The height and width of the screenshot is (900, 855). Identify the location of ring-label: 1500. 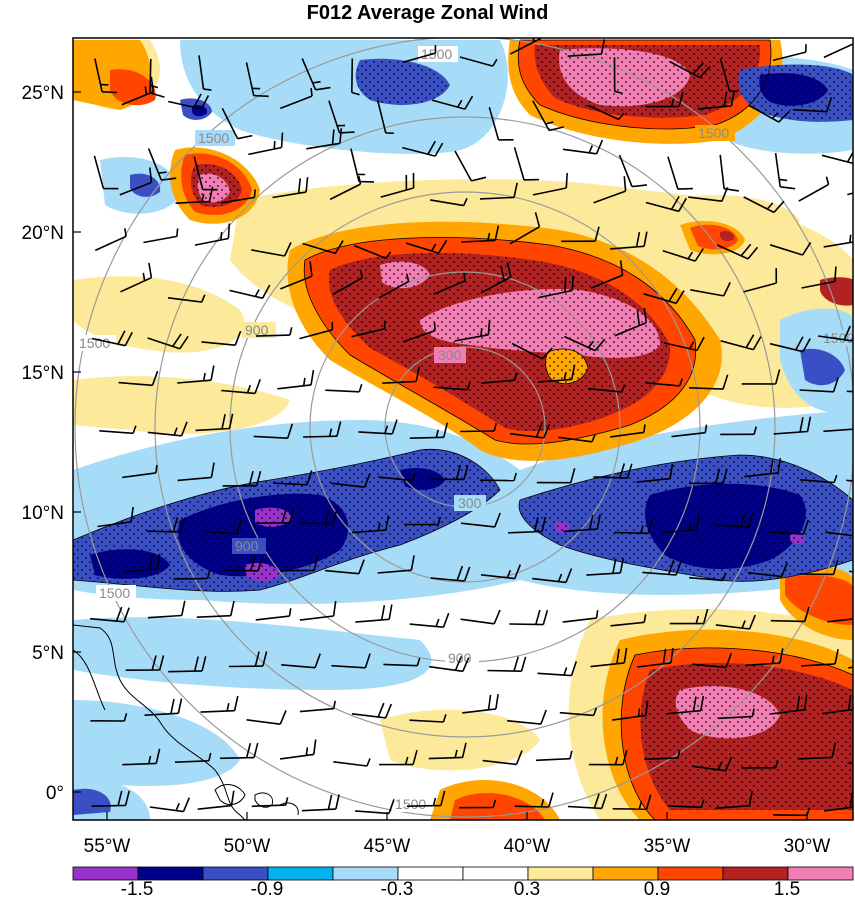
(838, 338).